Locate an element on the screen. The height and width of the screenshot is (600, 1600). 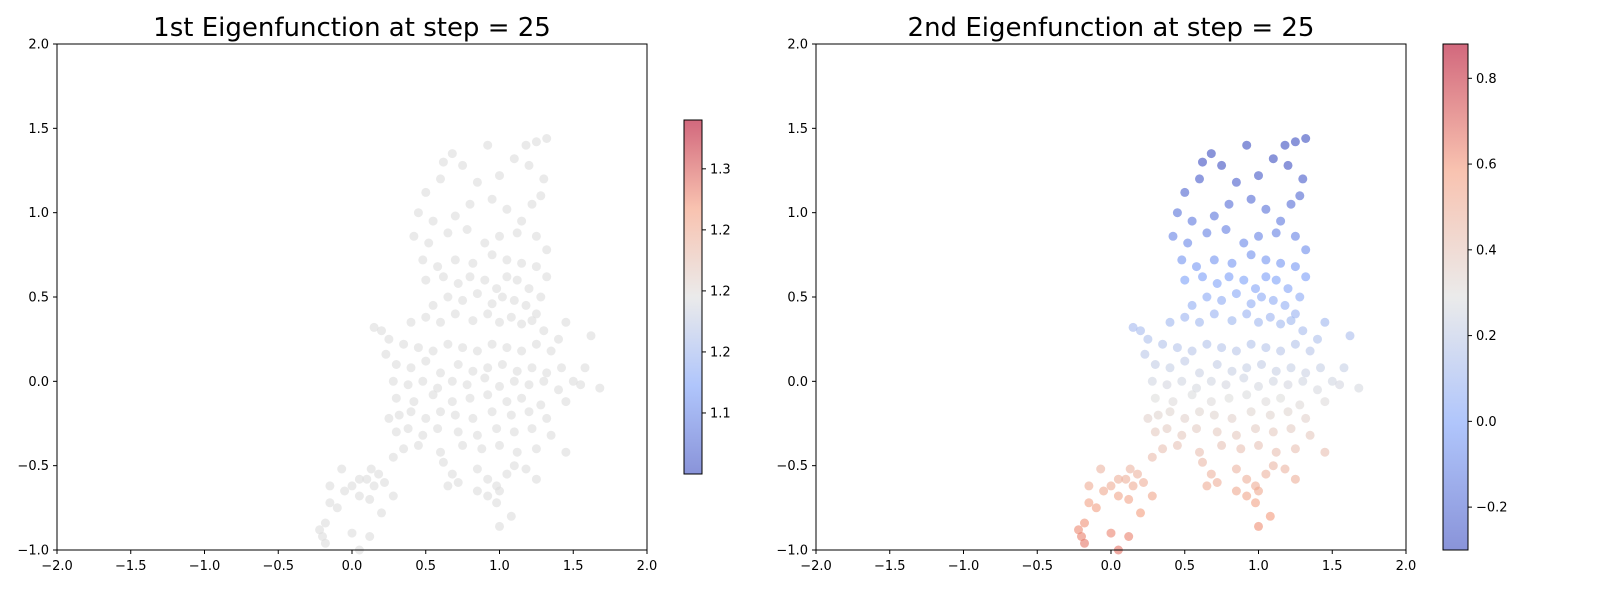
colorbar-tick-label: 1.2 is located at coordinates (720, 291).